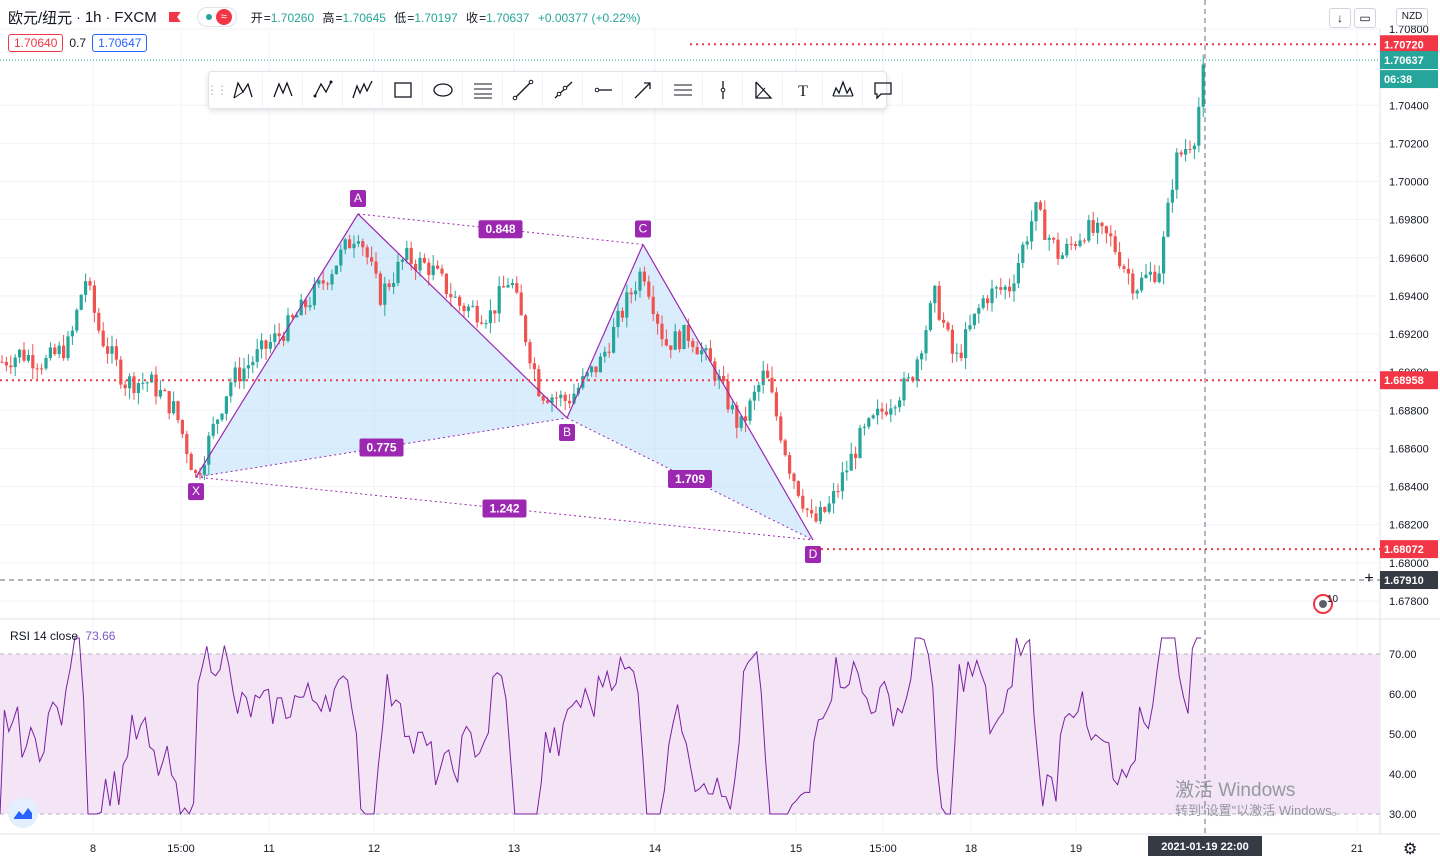 The width and height of the screenshot is (1440, 861). Describe the element at coordinates (443, 90) in the screenshot. I see `ellipse-tool-button` at that location.